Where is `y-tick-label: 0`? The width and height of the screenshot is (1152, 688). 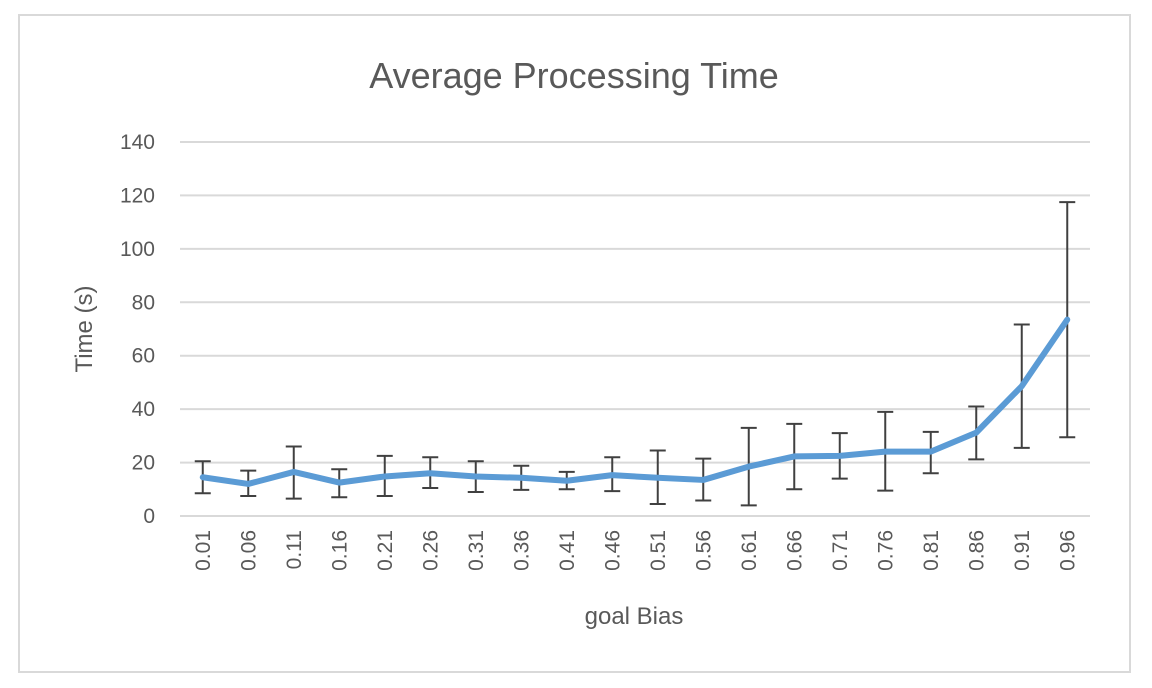 y-tick-label: 0 is located at coordinates (149, 516).